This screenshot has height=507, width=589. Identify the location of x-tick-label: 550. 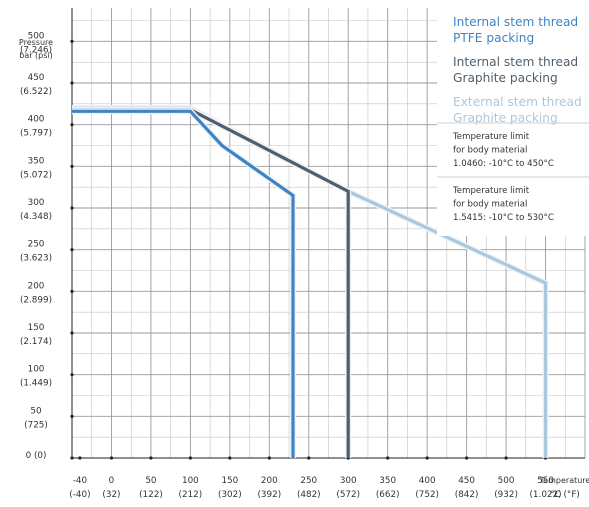
(545, 481).